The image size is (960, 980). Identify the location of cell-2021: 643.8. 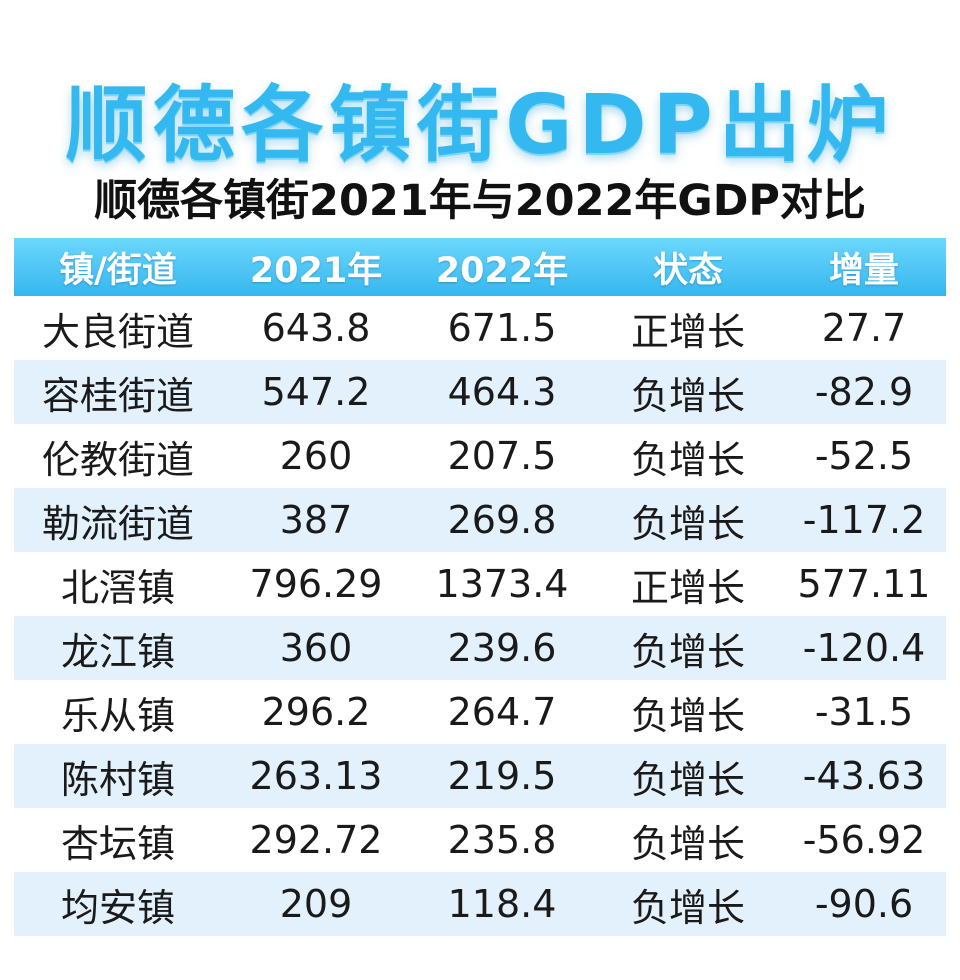
(316, 328).